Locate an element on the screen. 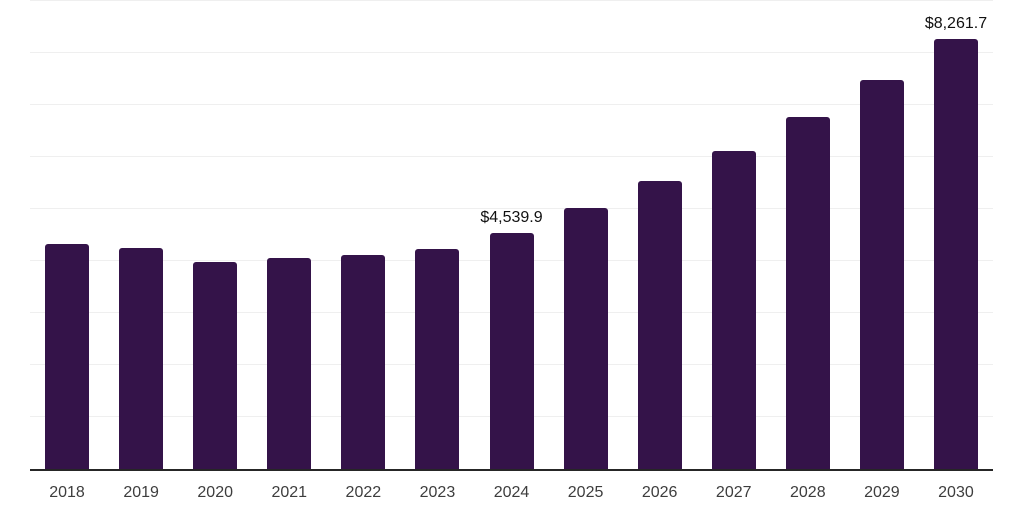 The width and height of the screenshot is (1024, 512). x-tick-2030: 2030 is located at coordinates (956, 492).